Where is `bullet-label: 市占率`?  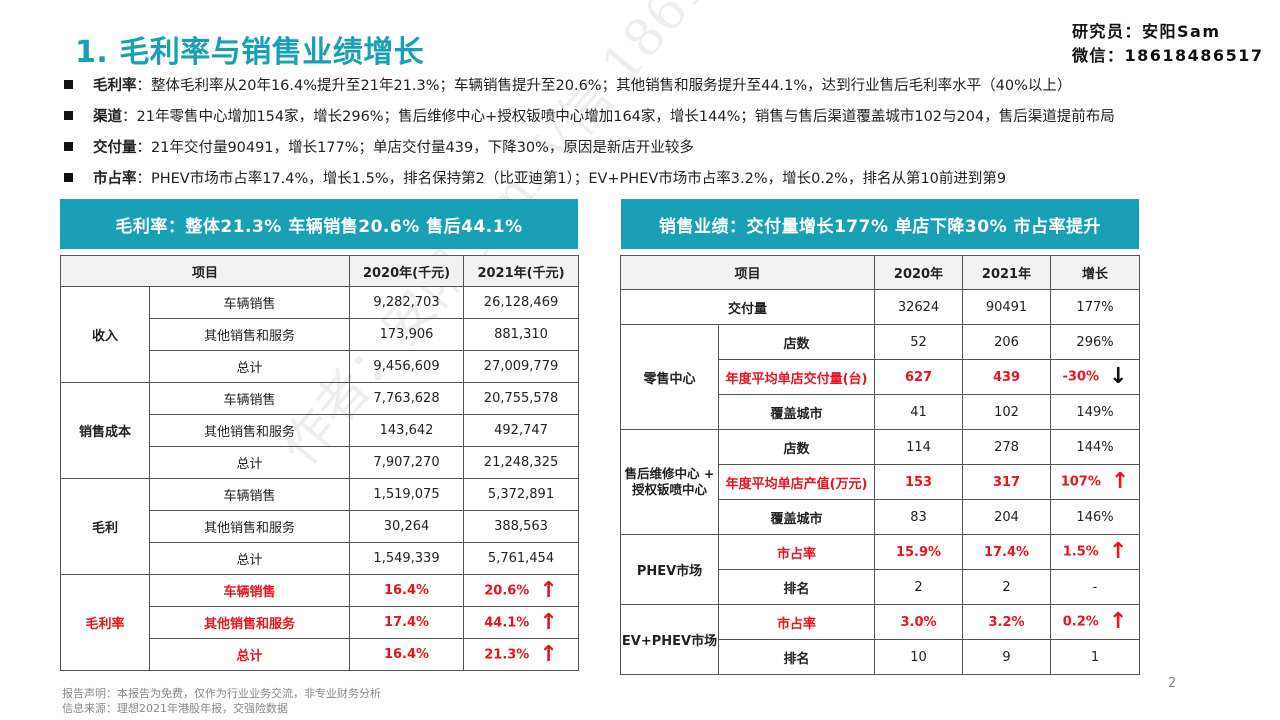 bullet-label: 市占率 is located at coordinates (115, 179).